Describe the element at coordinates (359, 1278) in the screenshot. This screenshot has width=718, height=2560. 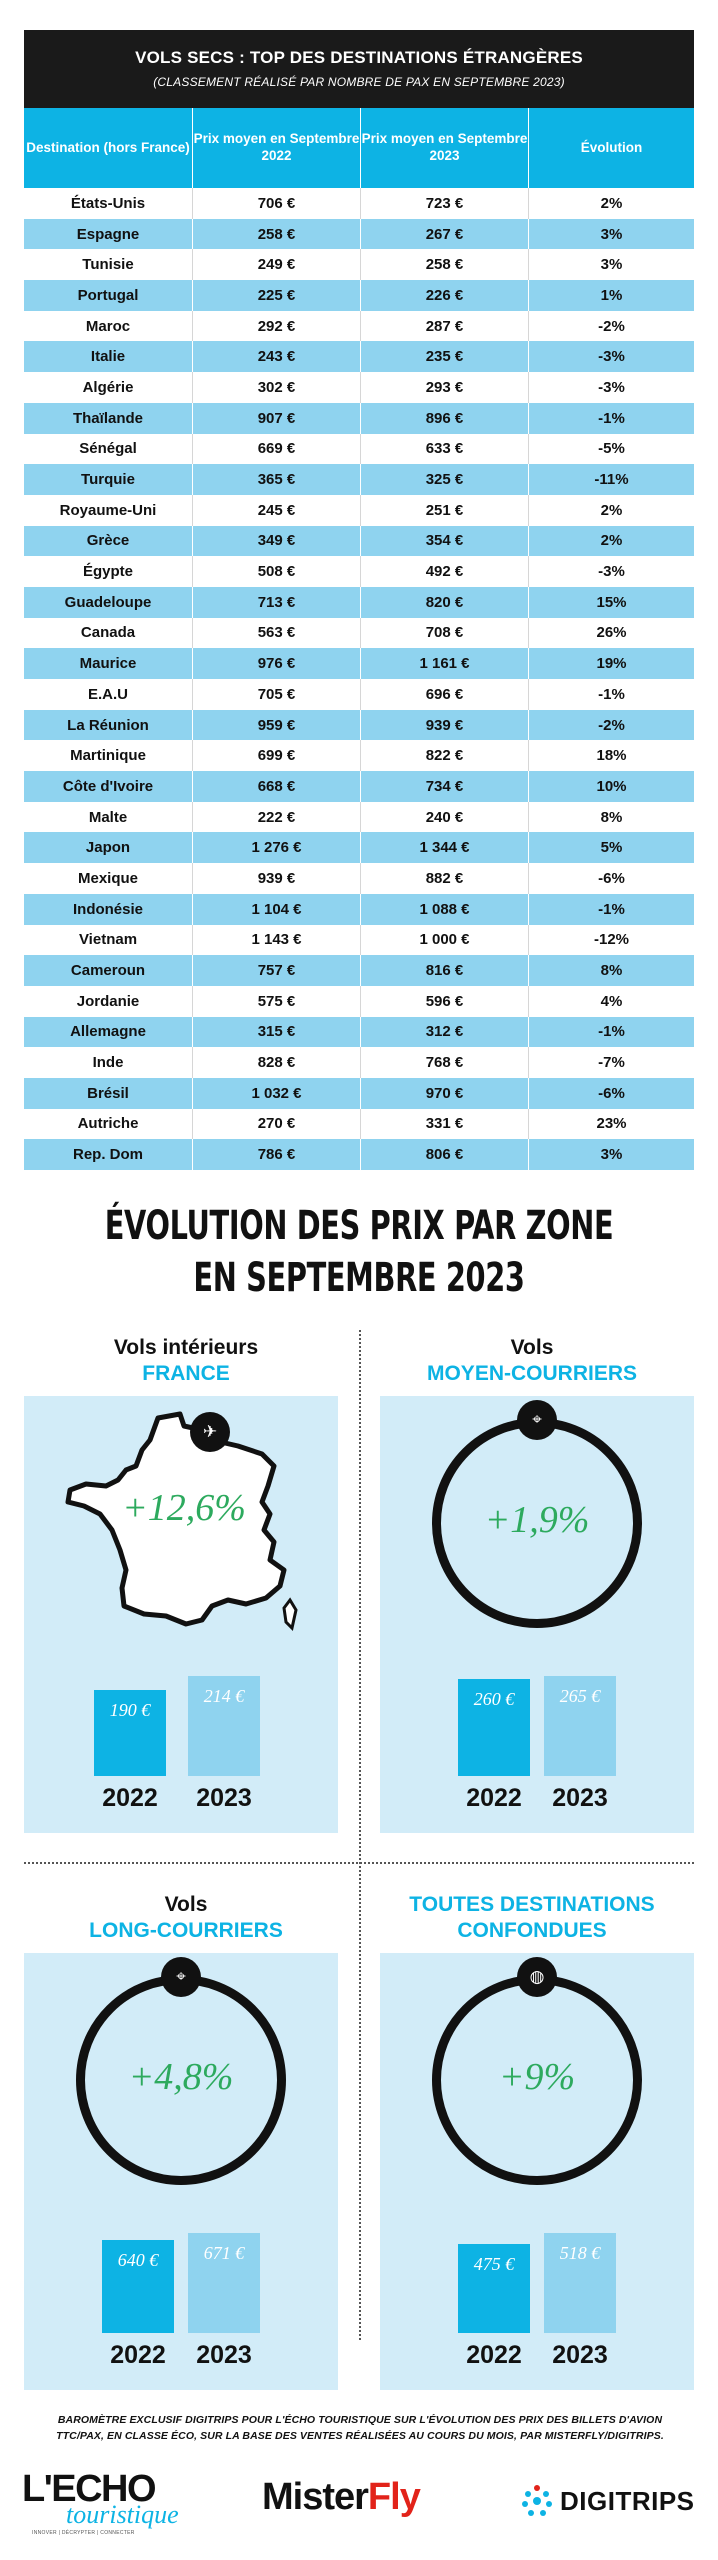
I see `section-title-line2: EN SEPTEMBRE 2023` at that location.